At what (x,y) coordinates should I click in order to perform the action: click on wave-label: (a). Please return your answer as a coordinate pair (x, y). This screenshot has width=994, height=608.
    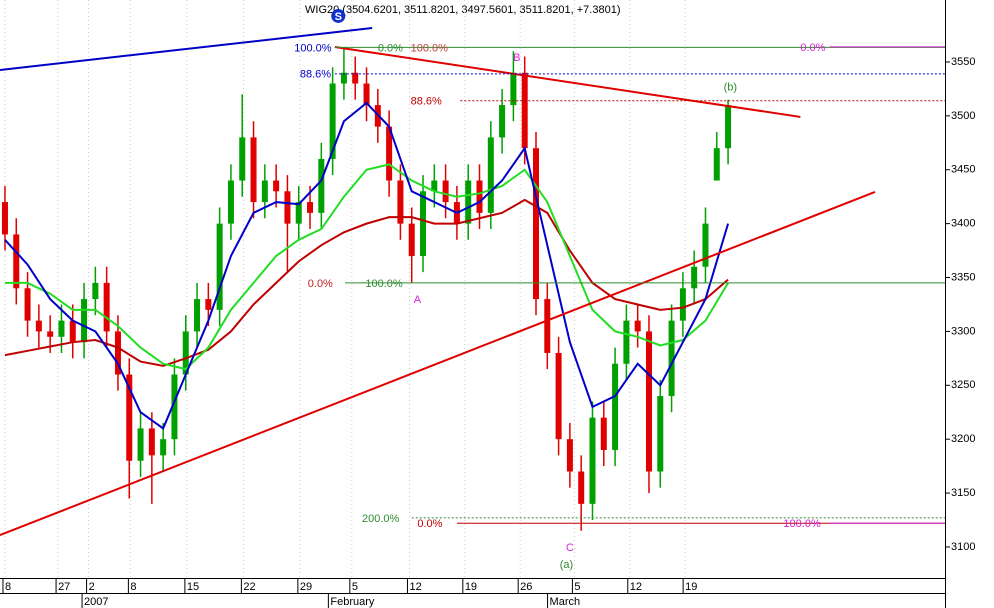
    Looking at the image, I should click on (566, 565).